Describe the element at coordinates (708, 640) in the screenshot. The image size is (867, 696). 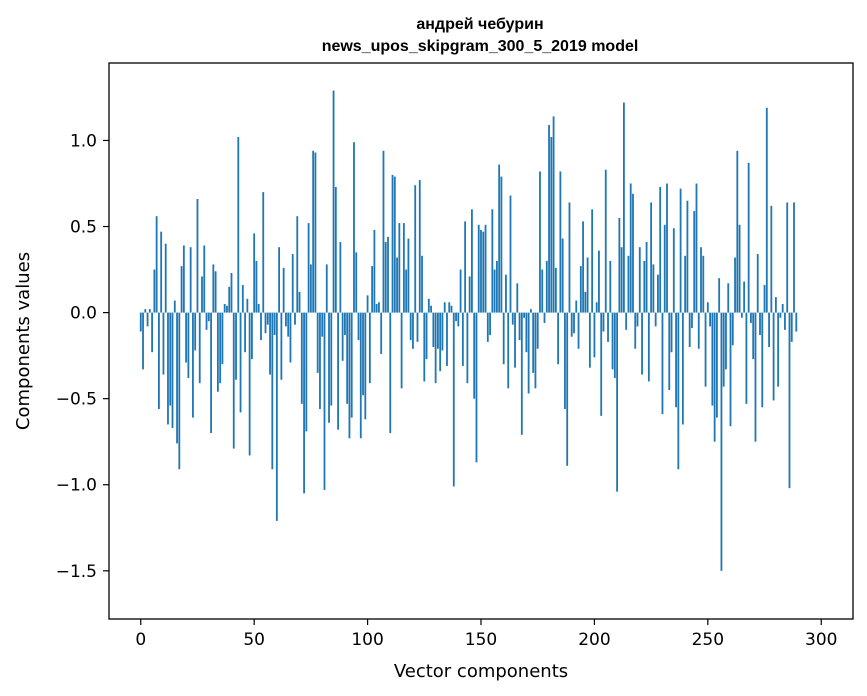
I see `x-tick-label: 250` at that location.